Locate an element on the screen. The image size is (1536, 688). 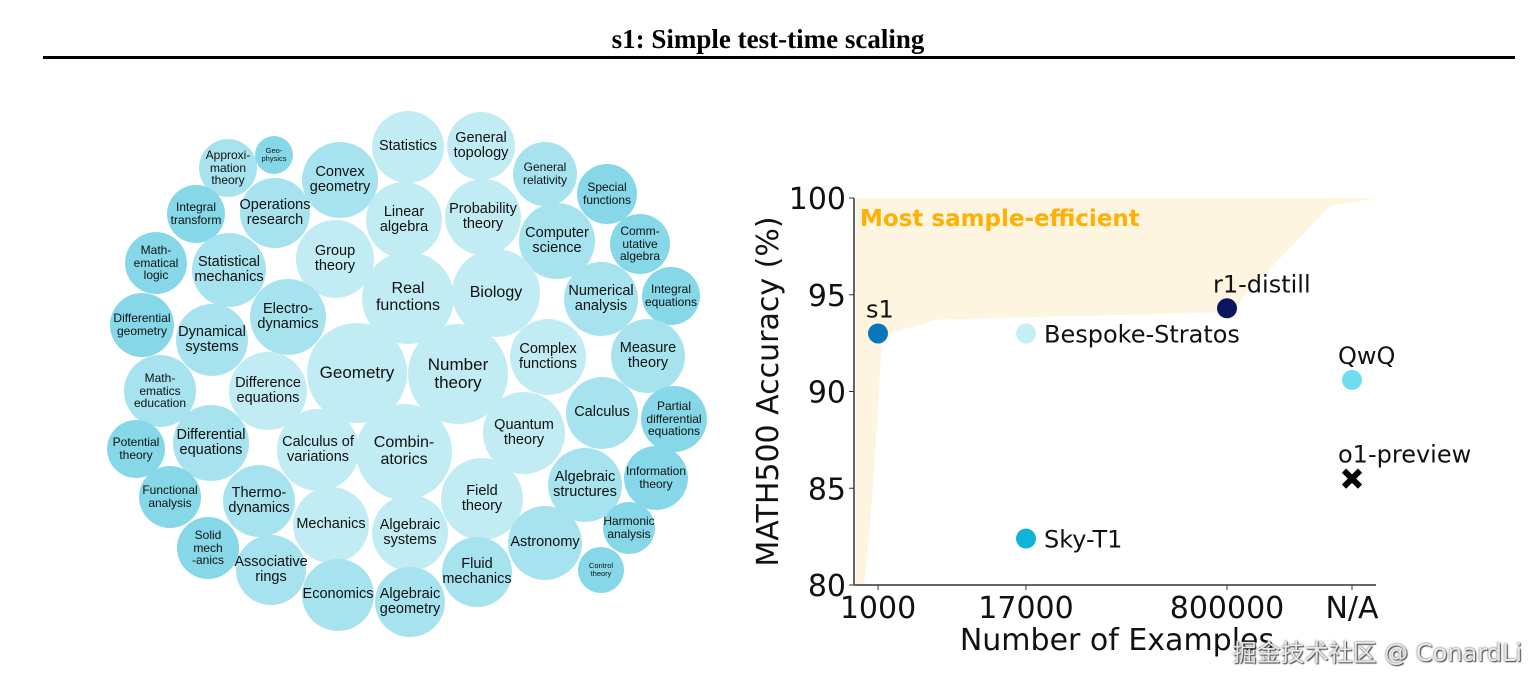
topic-bubble: Functional analysis is located at coordinates (170, 497).